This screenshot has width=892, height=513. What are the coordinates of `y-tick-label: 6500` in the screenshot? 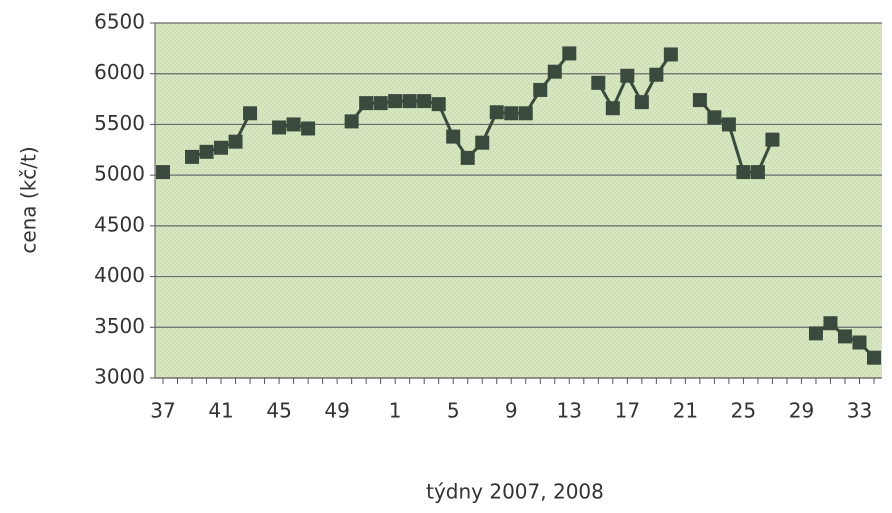 It's located at (119, 22).